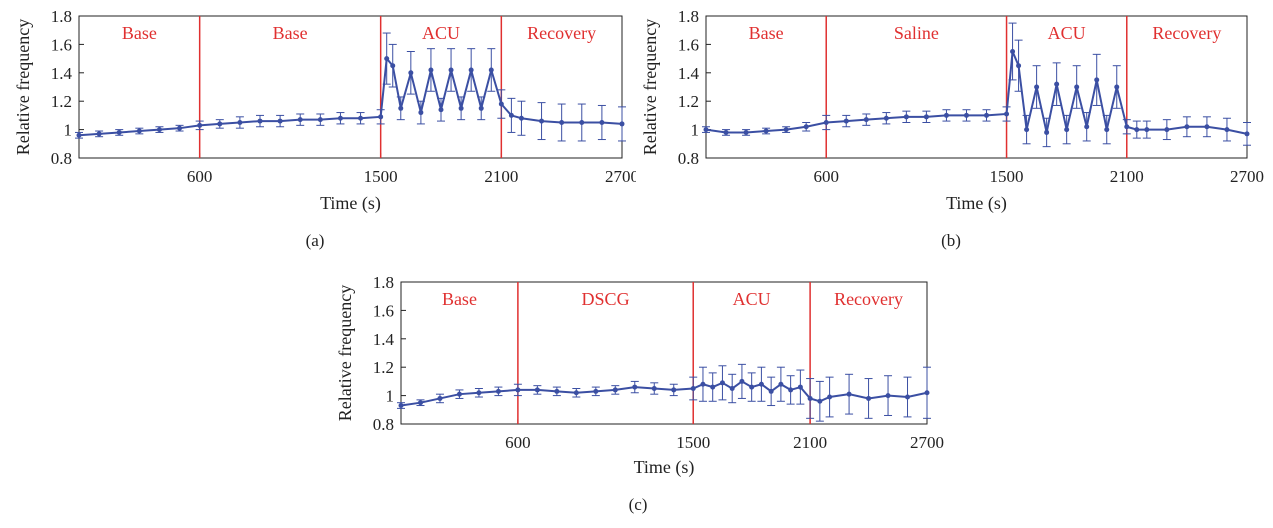 The height and width of the screenshot is (528, 1273). What do you see at coordinates (1186, 33) in the screenshot?
I see `phase-label: Recovery` at bounding box center [1186, 33].